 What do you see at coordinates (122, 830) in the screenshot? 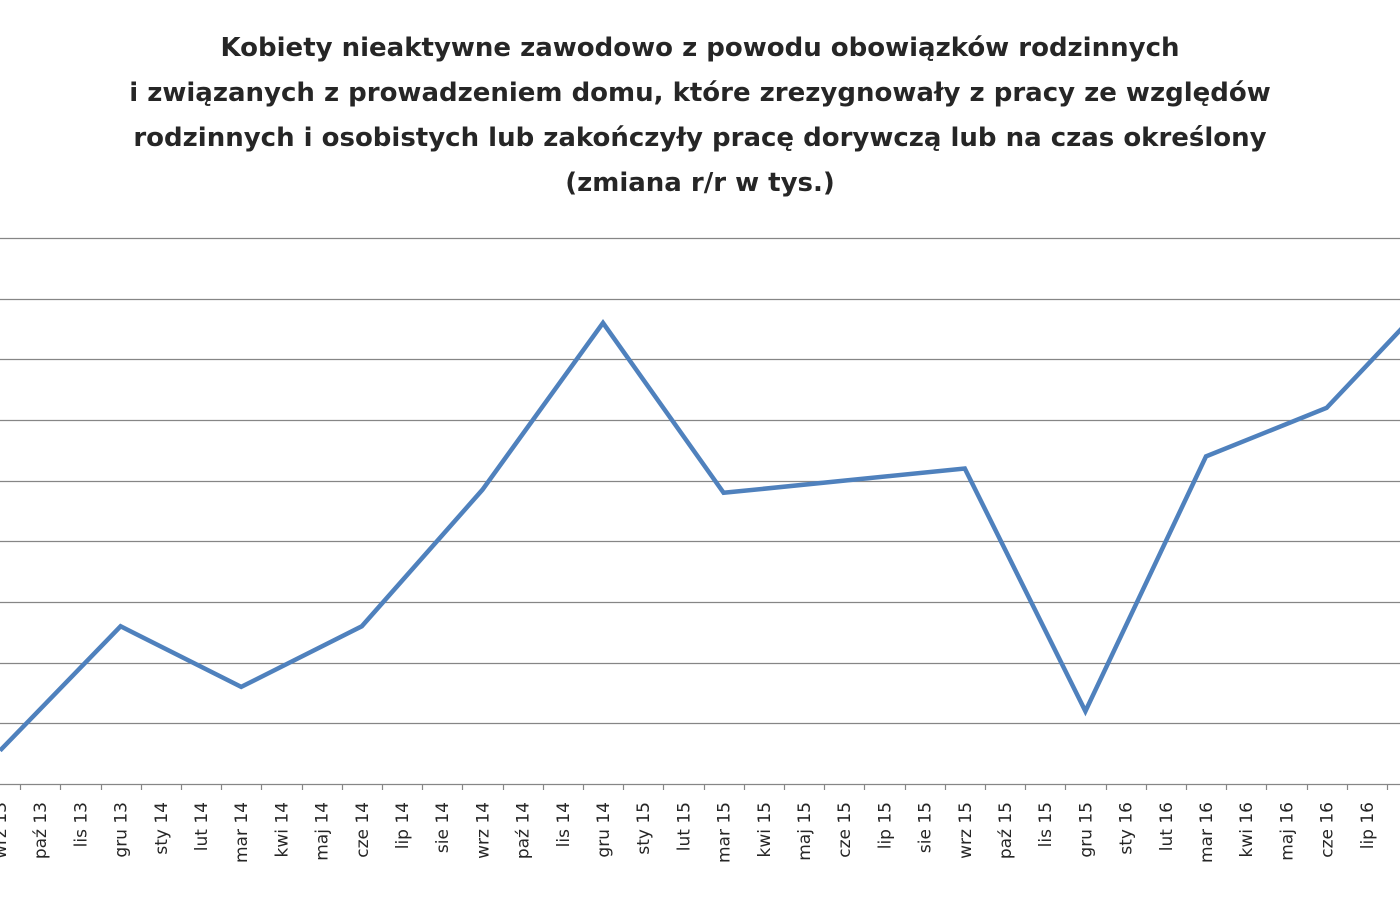
I see `x-tick-label: gru 13` at bounding box center [122, 830].